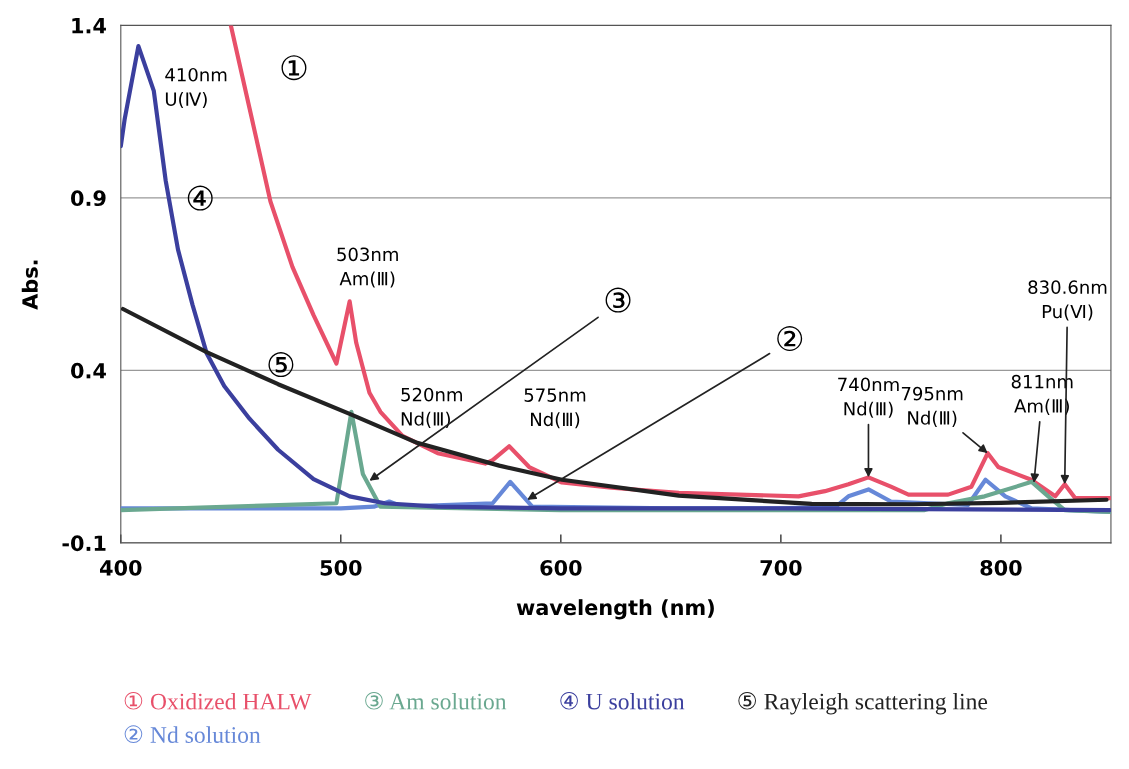 The width and height of the screenshot is (1129, 769). Describe the element at coordinates (615, 609) in the screenshot. I see `x-axis-title: wavelength (nm)` at that location.